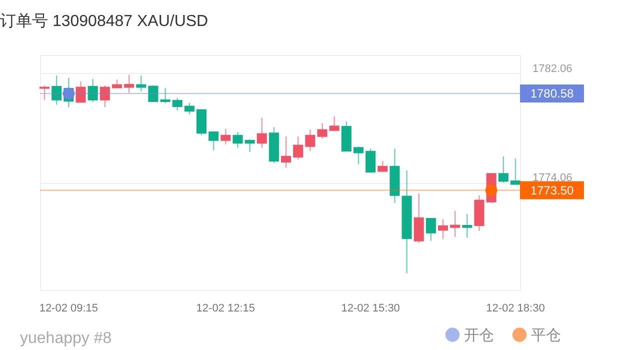 This screenshot has width=620, height=350. Describe the element at coordinates (552, 68) in the screenshot. I see `y-tick-label: 1782.06` at that location.